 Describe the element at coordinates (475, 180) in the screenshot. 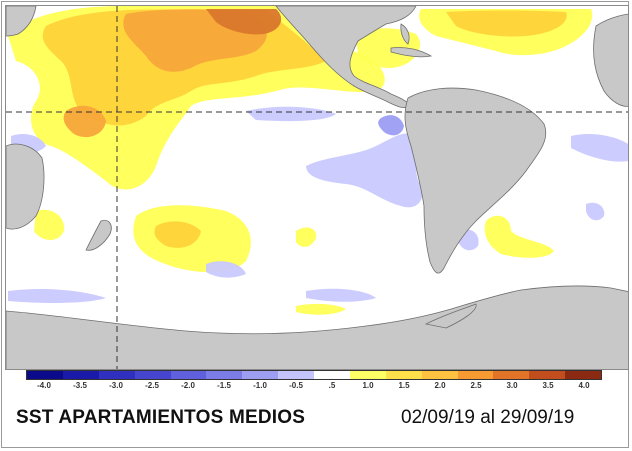

I see `south-america-landmass` at that location.